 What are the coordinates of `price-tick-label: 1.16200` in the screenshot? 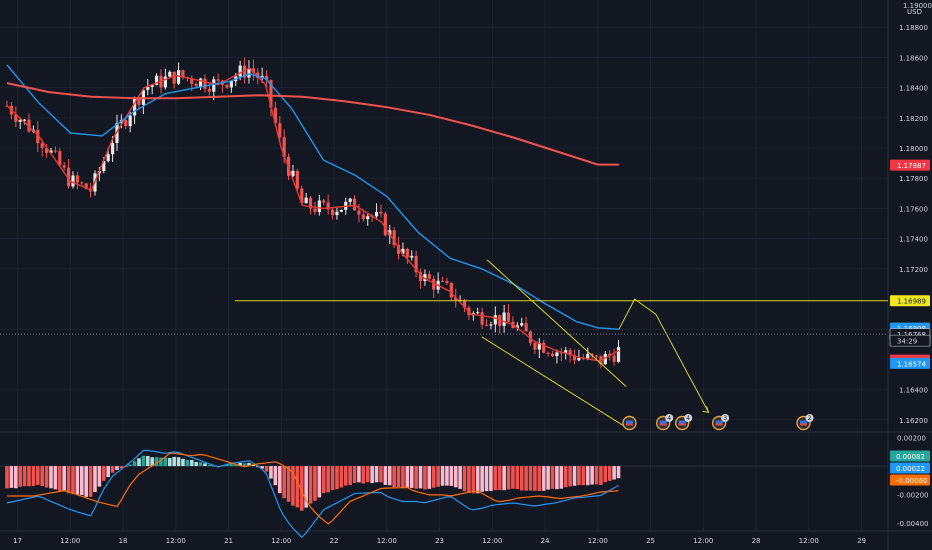 It's located at (913, 421).